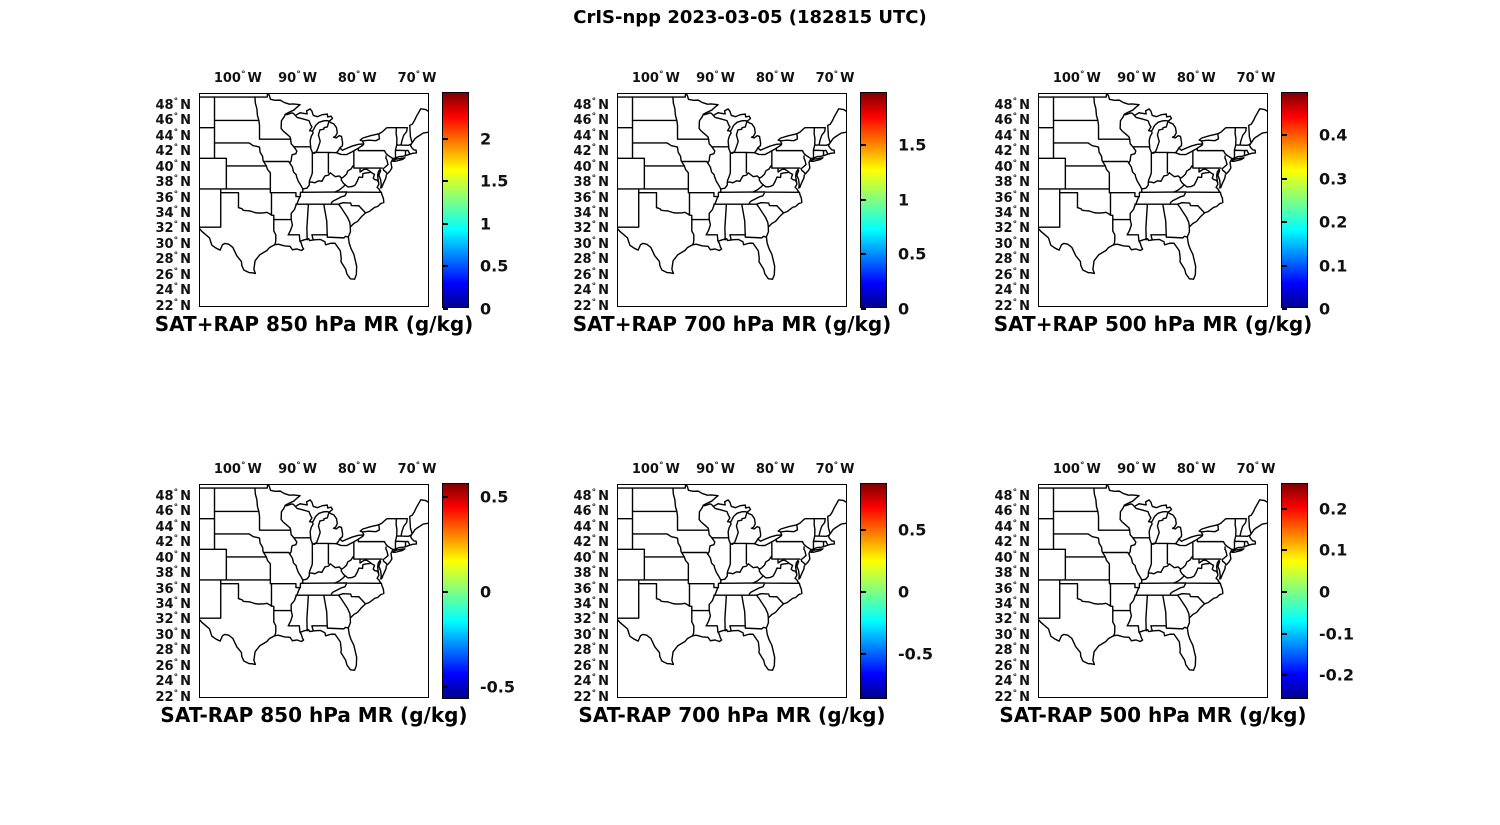 Image resolution: width=1500 pixels, height=825 pixels. I want to click on panel-title: SAT+RAP 500 hPa MR (g/kg), so click(1153, 324).